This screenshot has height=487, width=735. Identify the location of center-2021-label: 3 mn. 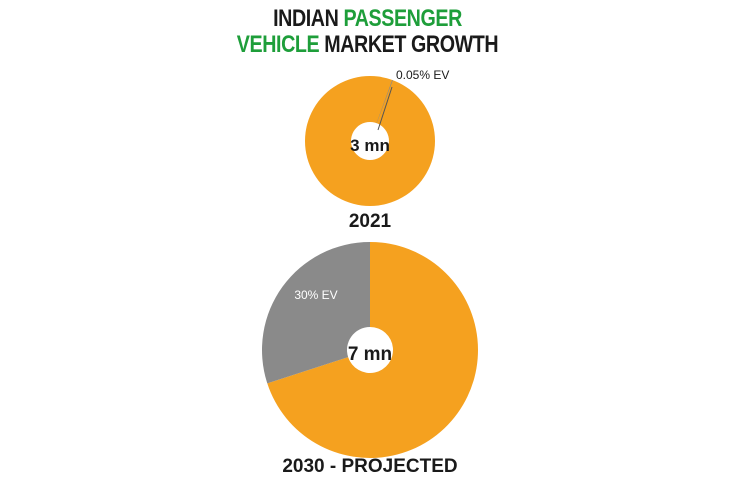
(370, 145).